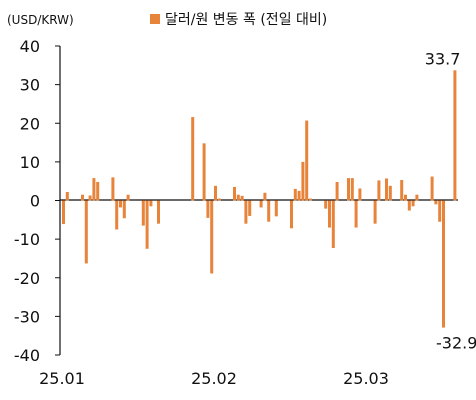 This screenshot has height=400, width=476. What do you see at coordinates (62, 378) in the screenshot?
I see `x-tick-label: 25.01` at bounding box center [62, 378].